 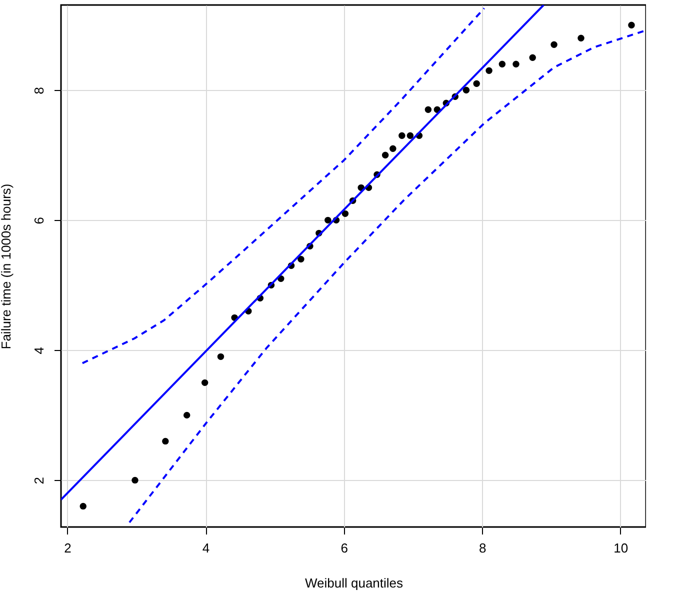 I want to click on y-tick-label: 2, so click(x=39, y=480).